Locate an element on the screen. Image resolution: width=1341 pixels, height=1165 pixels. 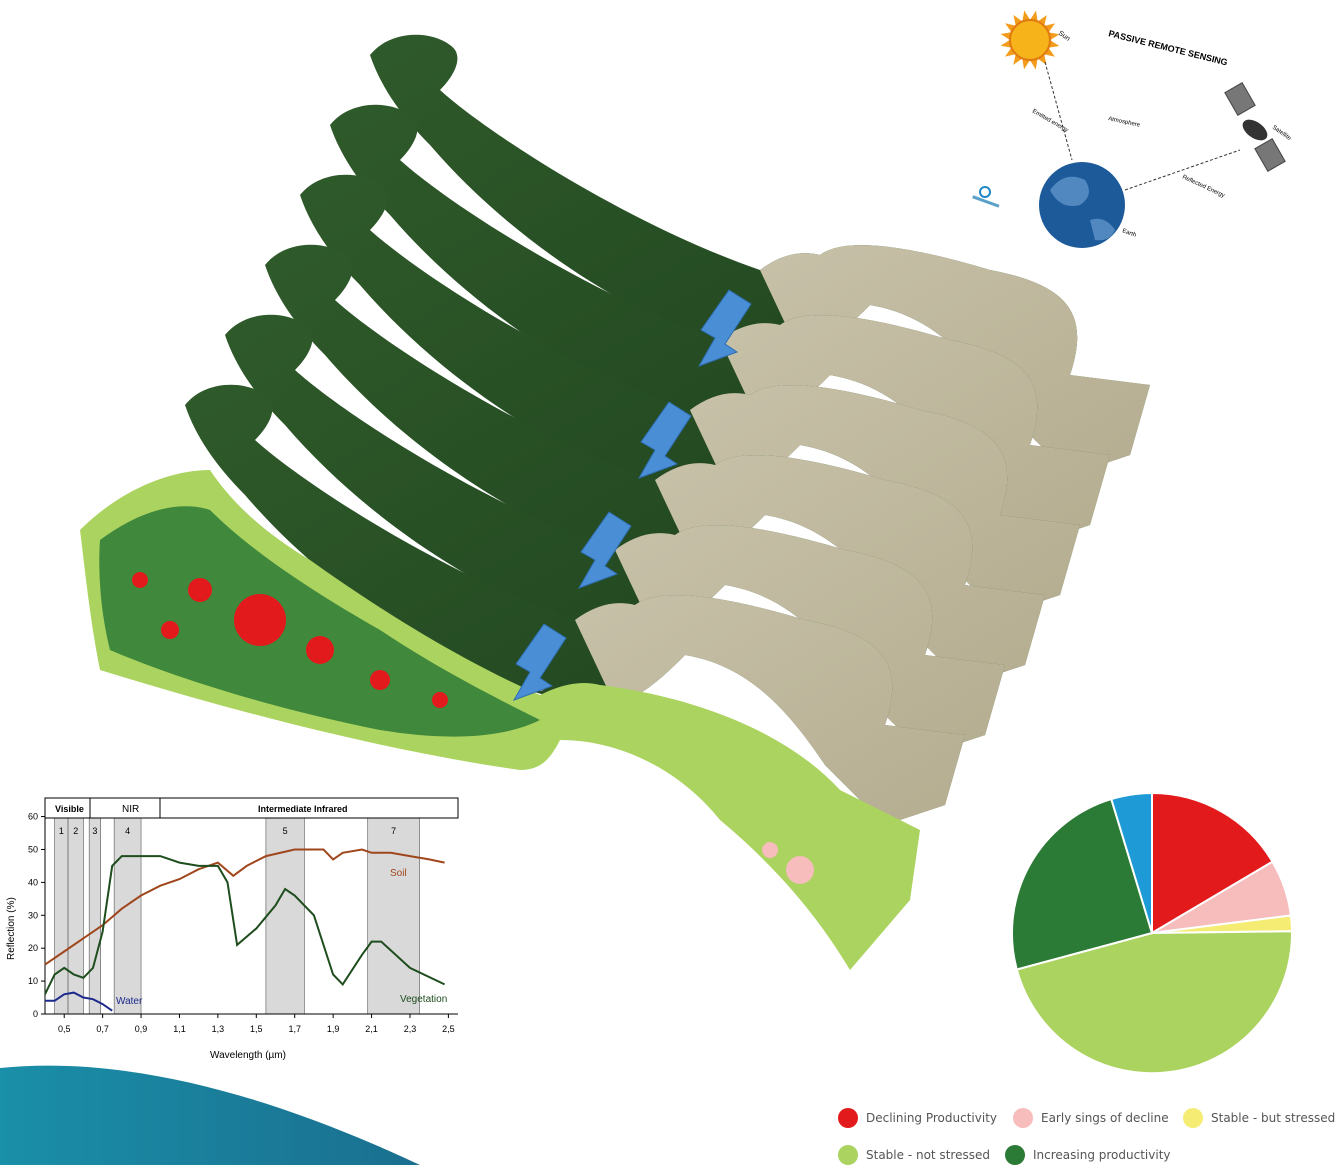
vegetation-curve is located at coordinates (245, 925).